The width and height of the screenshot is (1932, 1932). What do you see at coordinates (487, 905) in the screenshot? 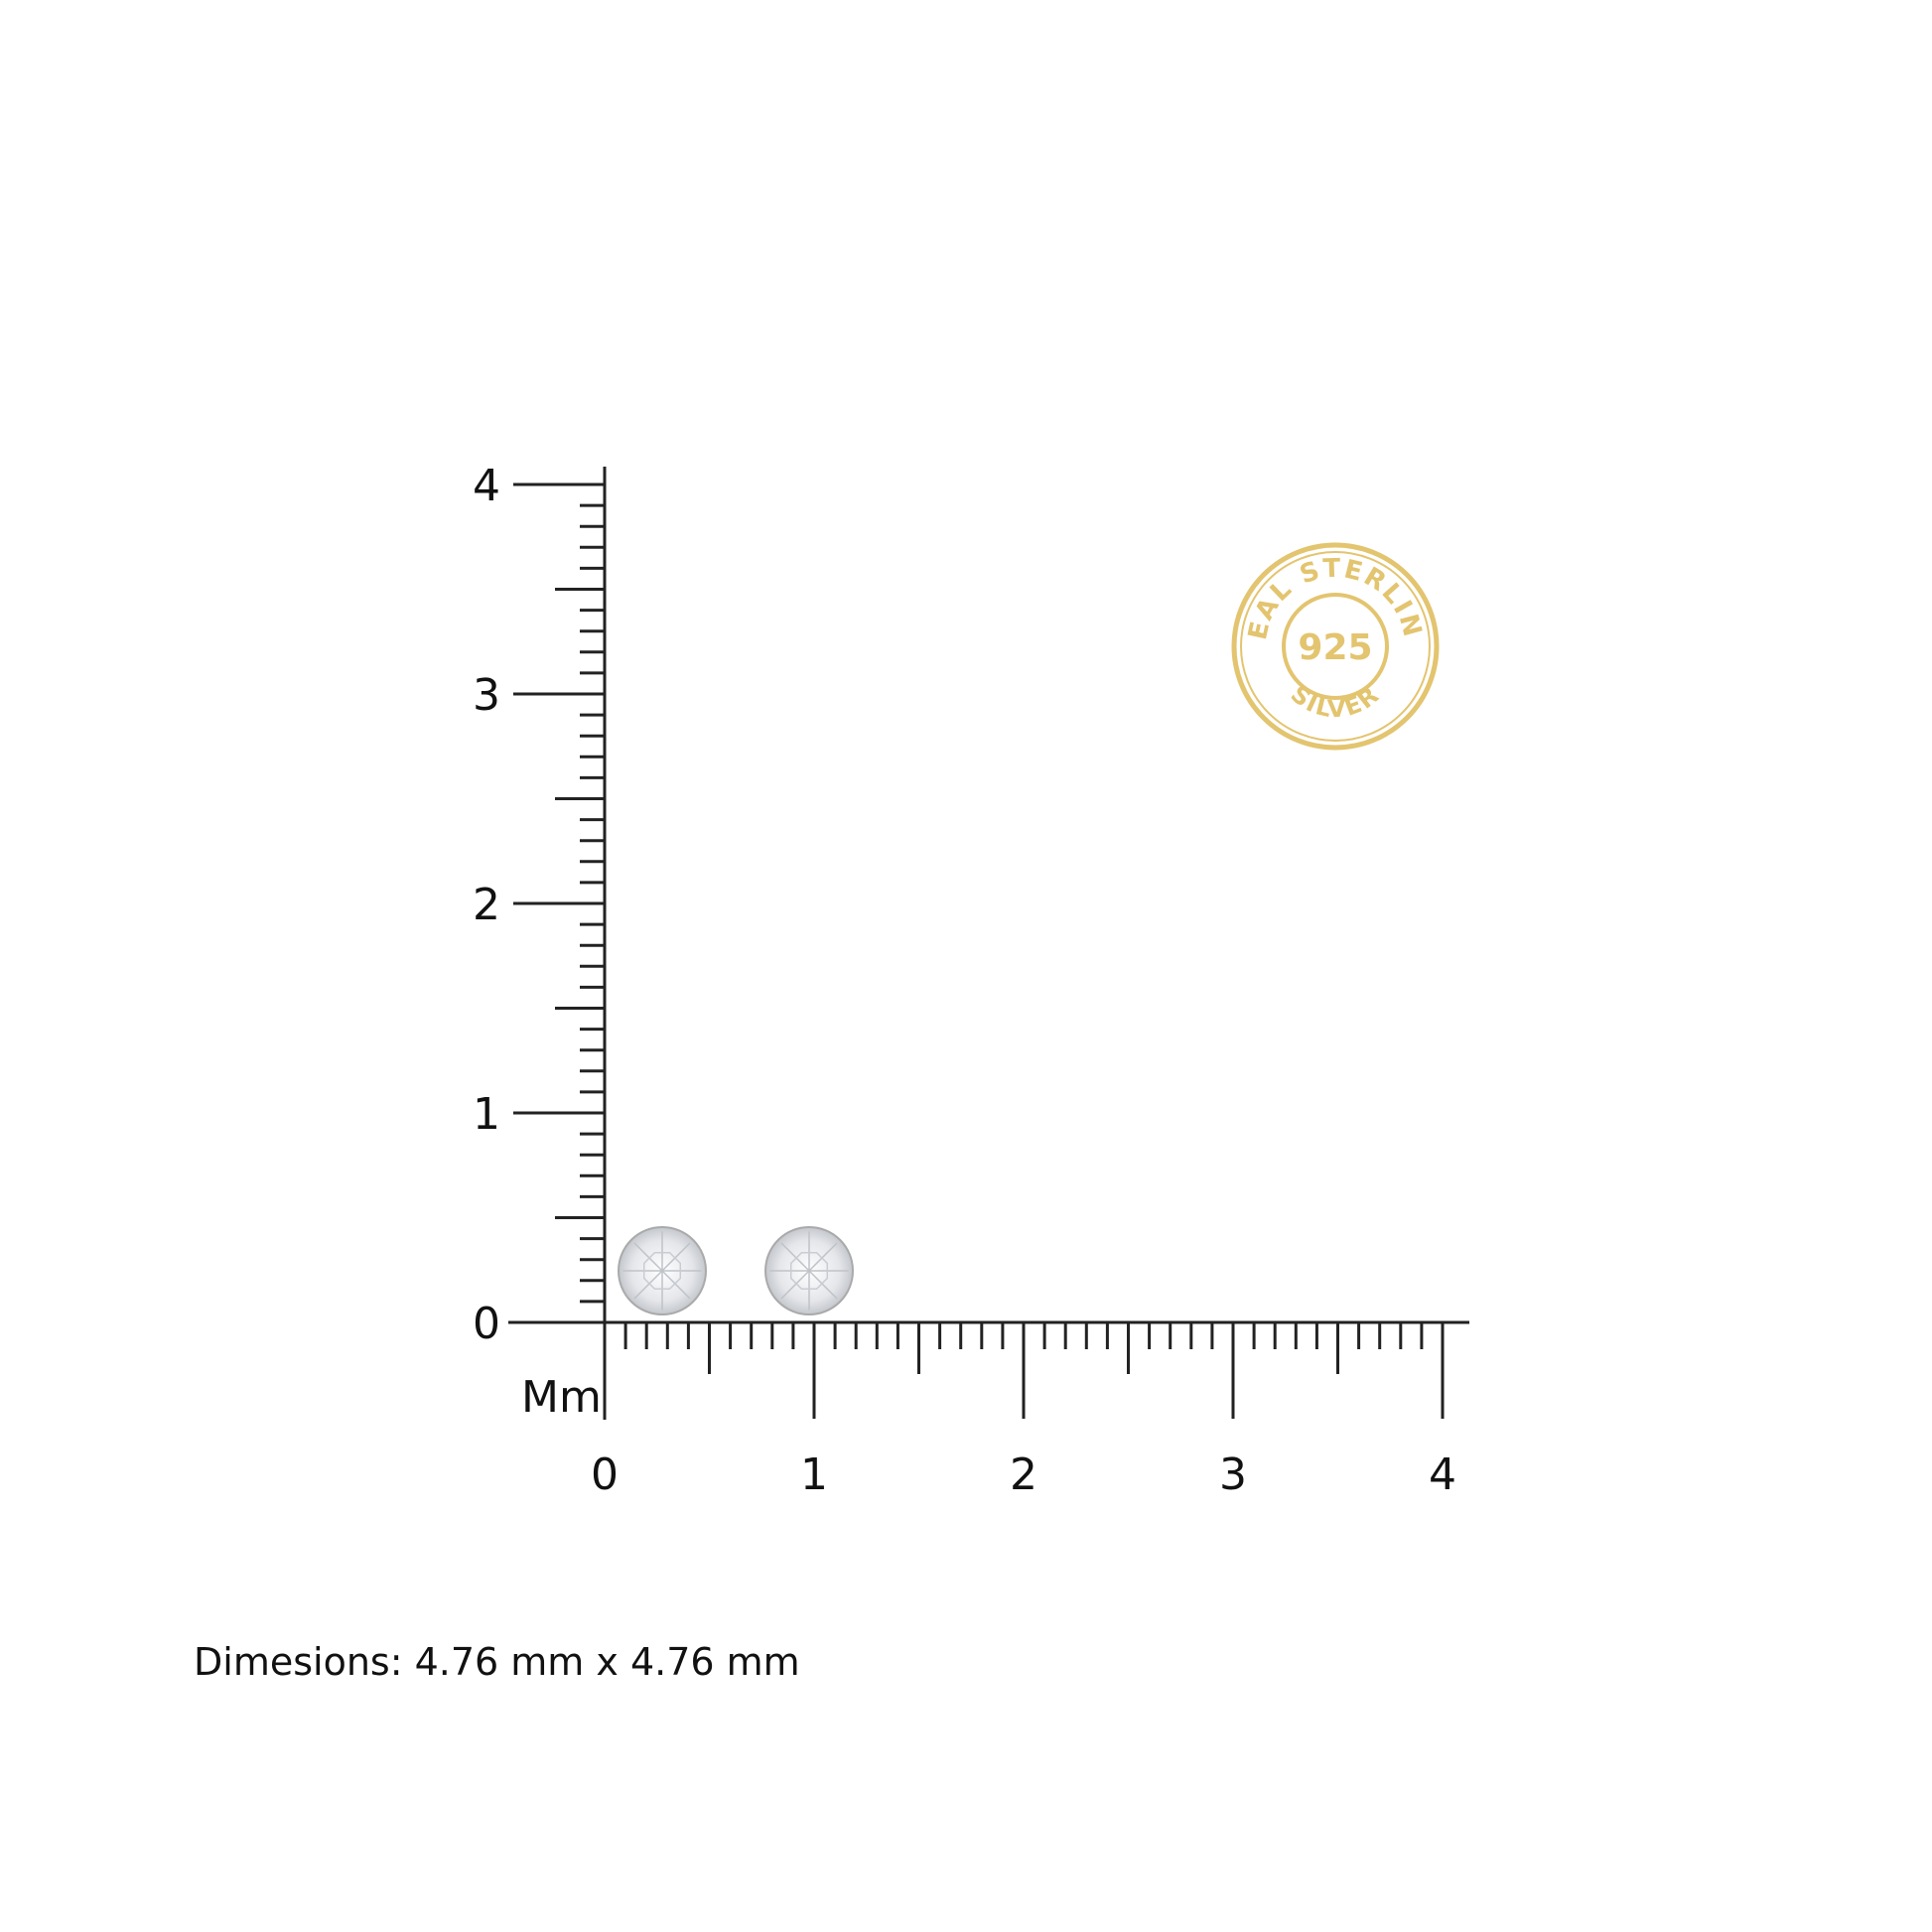
I see `y-tick-label: 2` at bounding box center [487, 905].